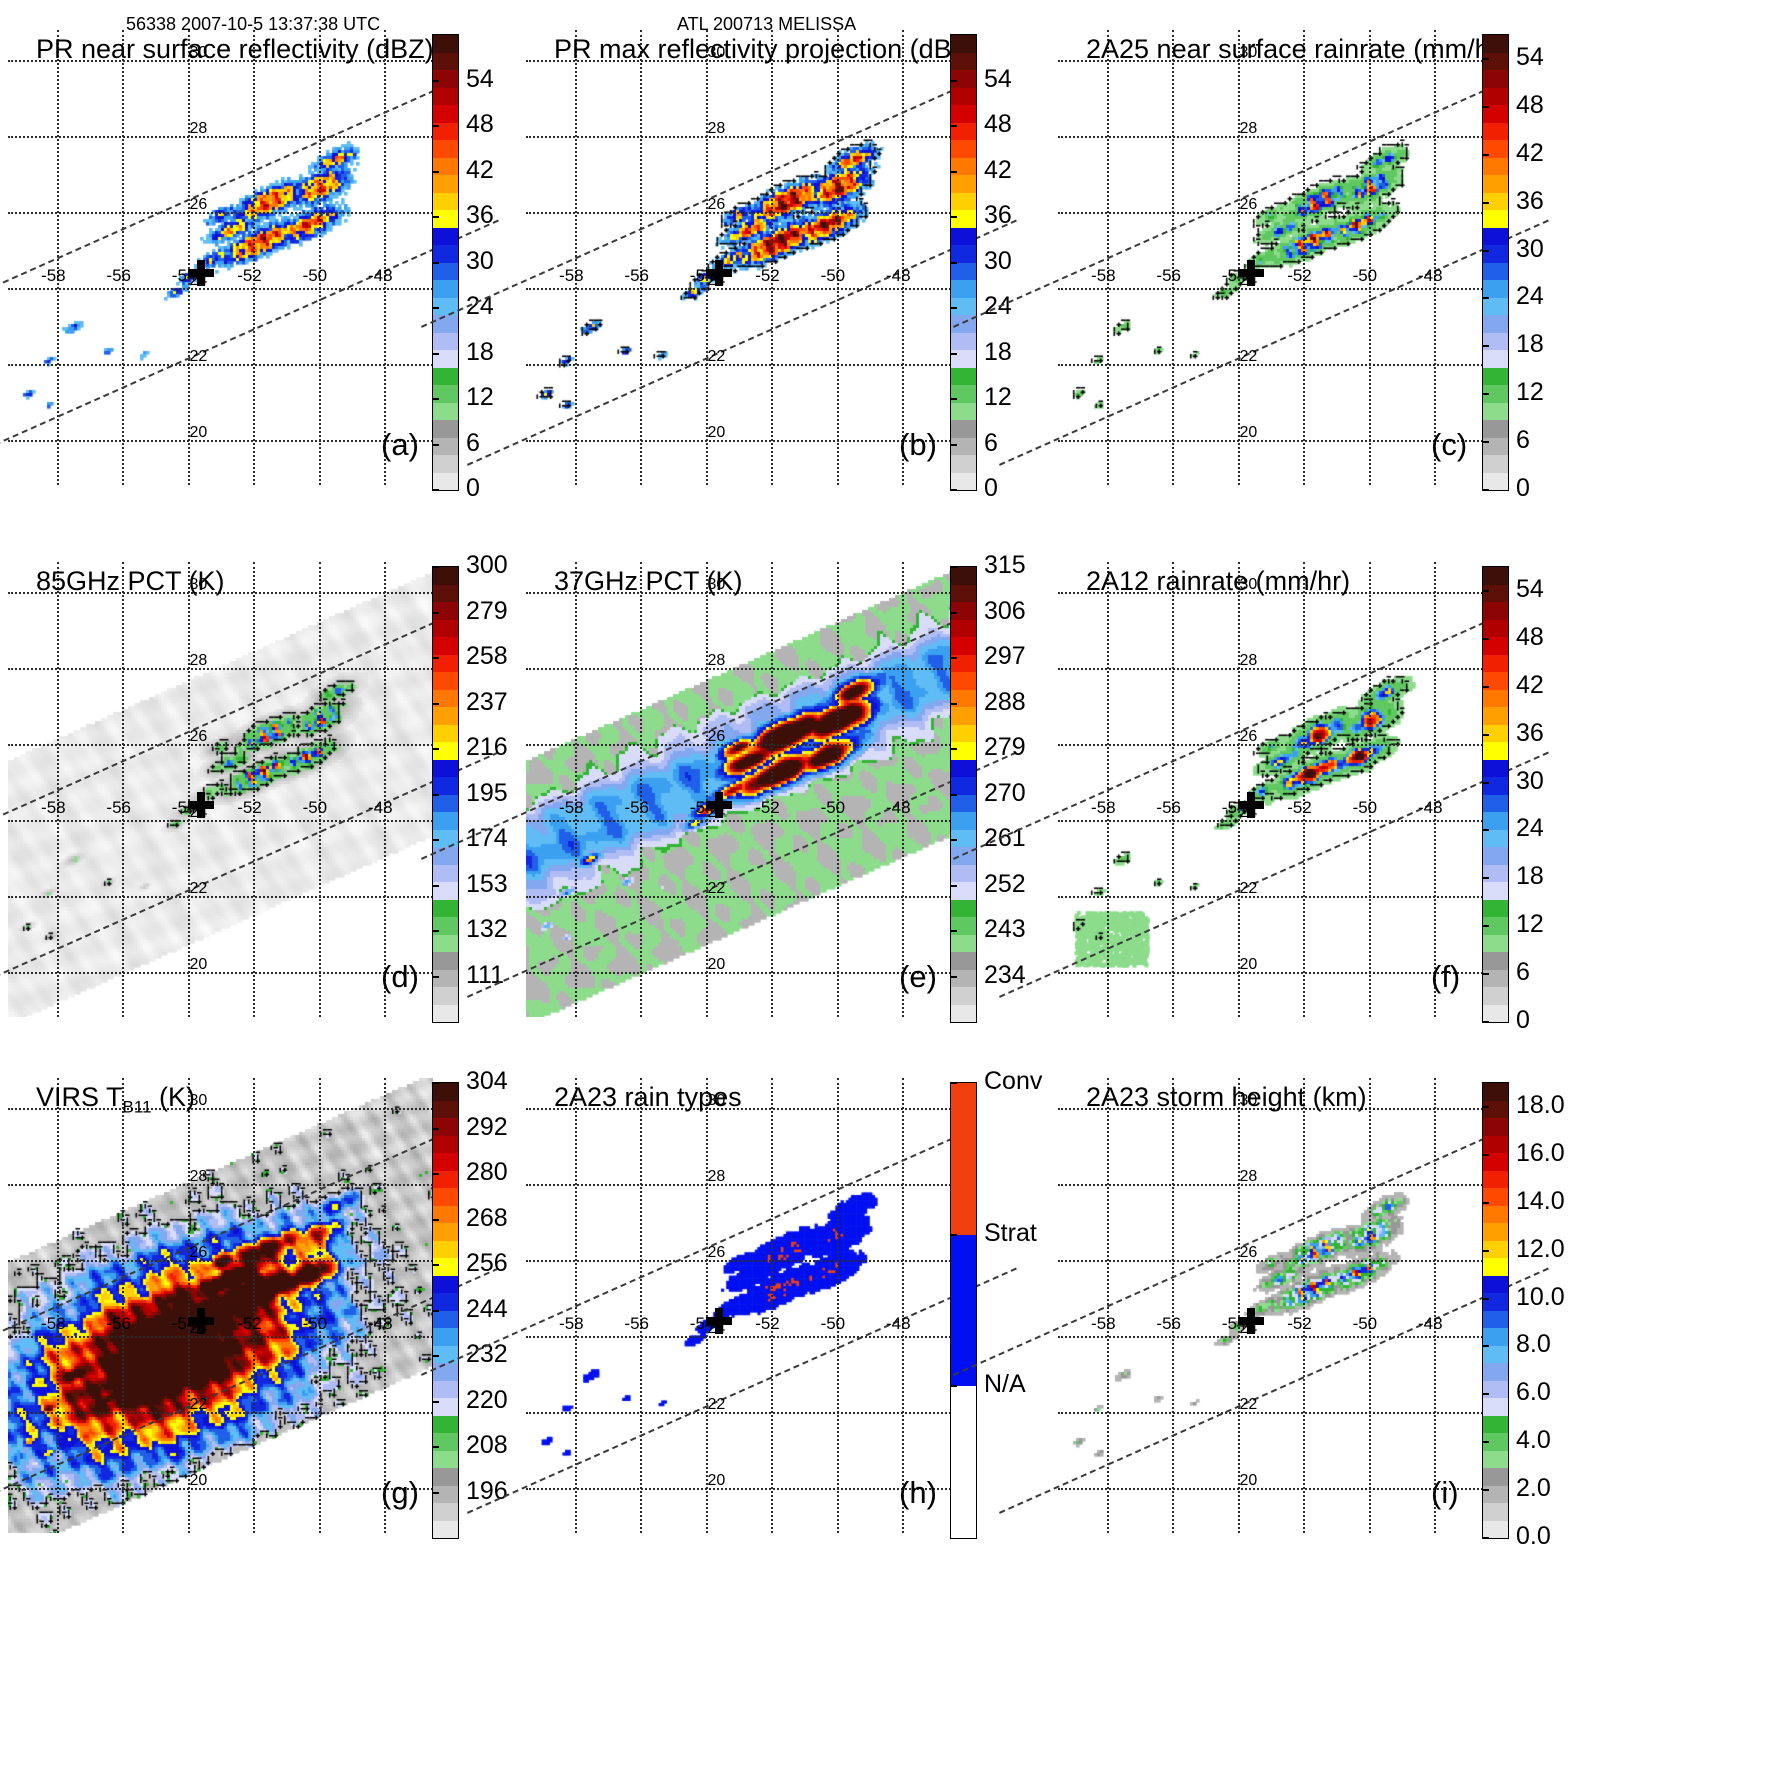  I want to click on colorbar-label: Conv, so click(1013, 1081).